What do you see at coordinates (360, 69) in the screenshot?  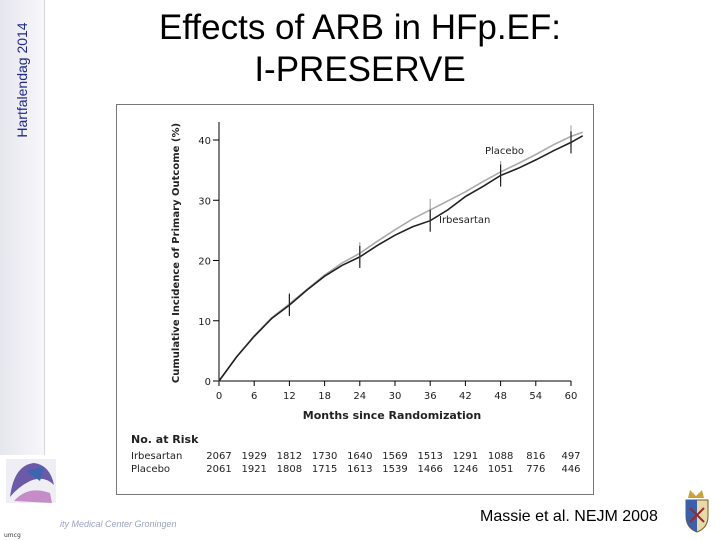 I see `slide-title-line-2: I-PRESERVE` at bounding box center [360, 69].